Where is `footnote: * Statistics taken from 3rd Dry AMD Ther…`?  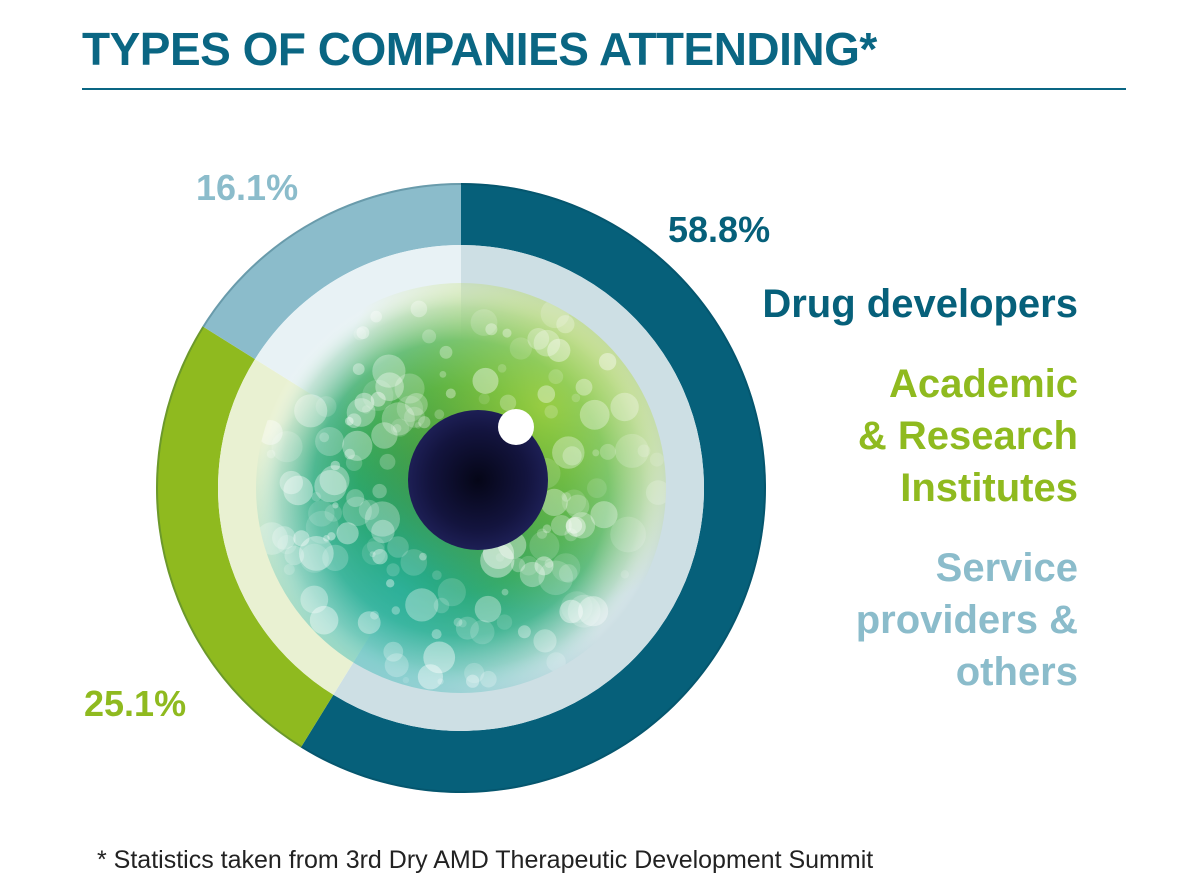 footnote: * Statistics taken from 3rd Dry AMD Ther… is located at coordinates (485, 860).